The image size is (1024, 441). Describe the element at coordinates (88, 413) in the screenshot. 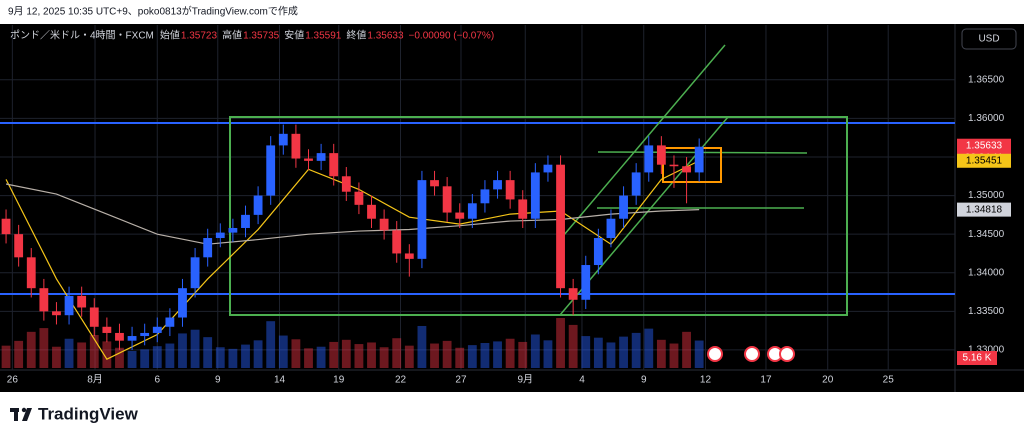

I see `brand-name: TradingView` at that location.